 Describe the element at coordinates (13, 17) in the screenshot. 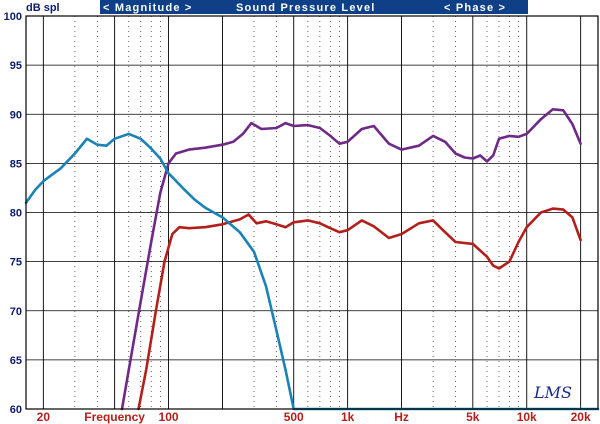

I see `y-tick-label: 100` at that location.